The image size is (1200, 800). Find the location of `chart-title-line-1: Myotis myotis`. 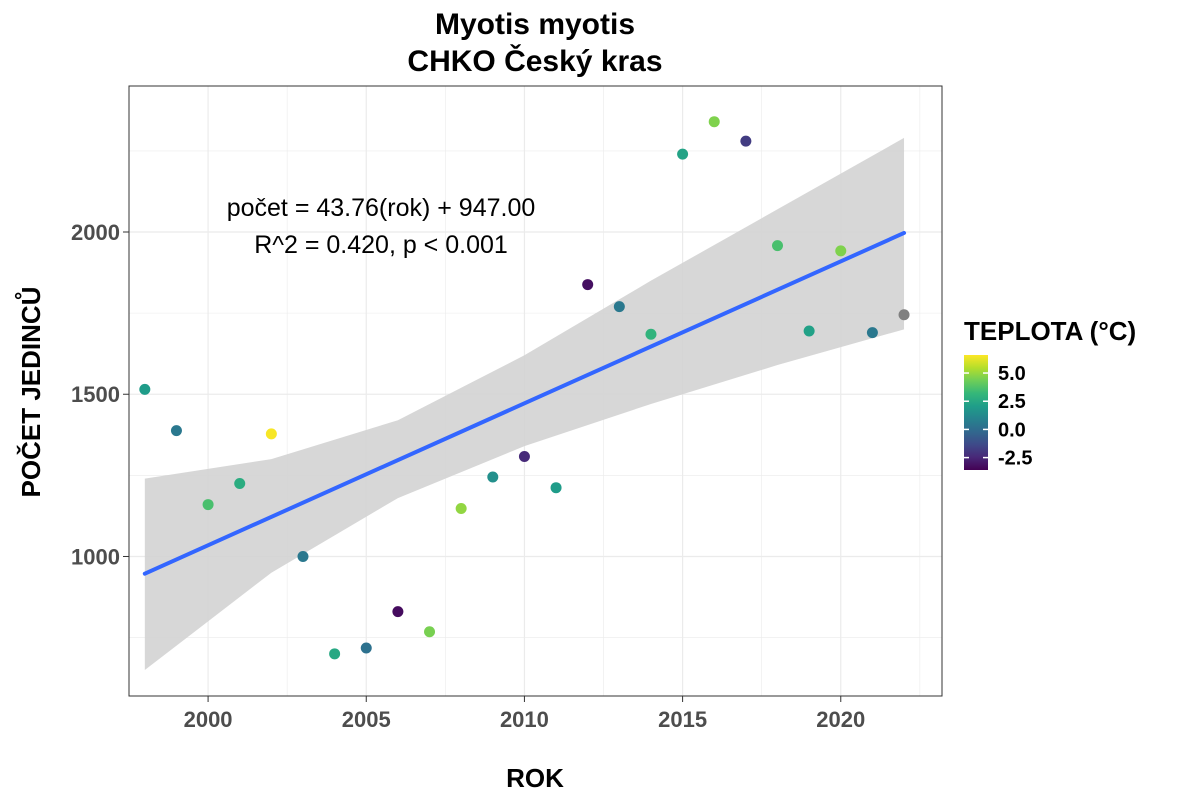

chart-title-line-1: Myotis myotis is located at coordinates (535, 24).